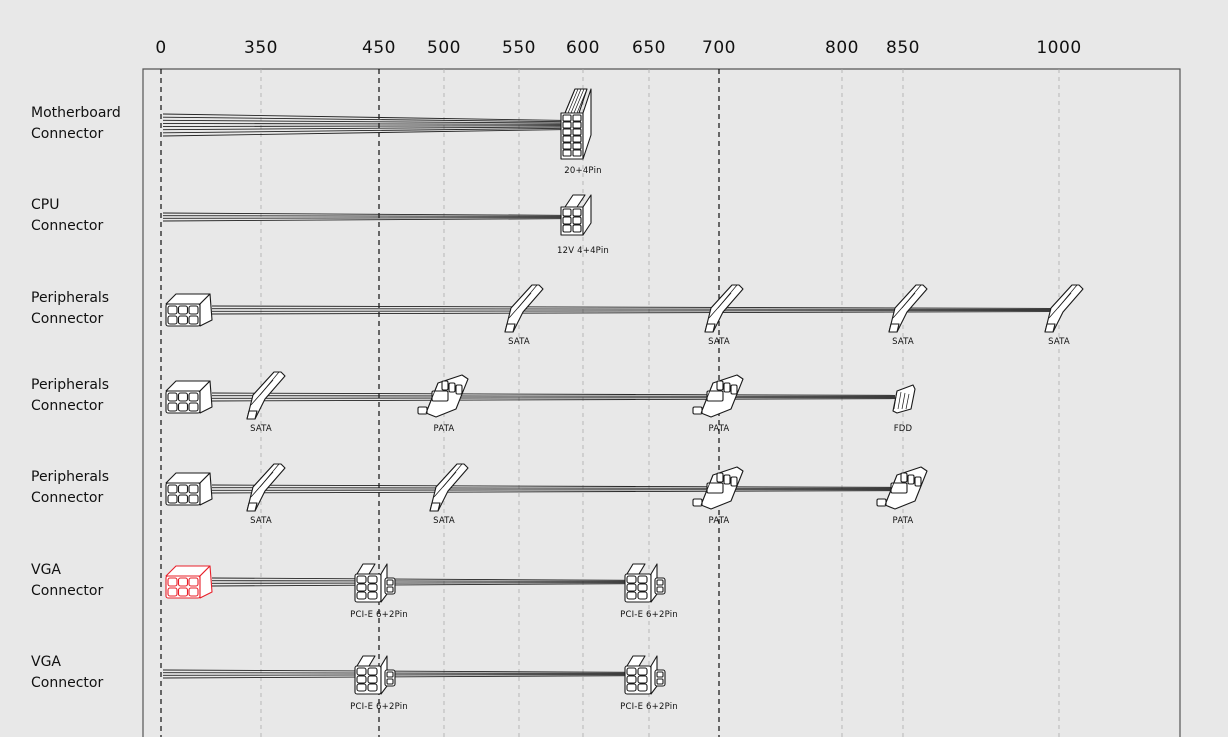  What do you see at coordinates (67, 673) in the screenshot?
I see `row-label-7: VGA Connector` at bounding box center [67, 673].